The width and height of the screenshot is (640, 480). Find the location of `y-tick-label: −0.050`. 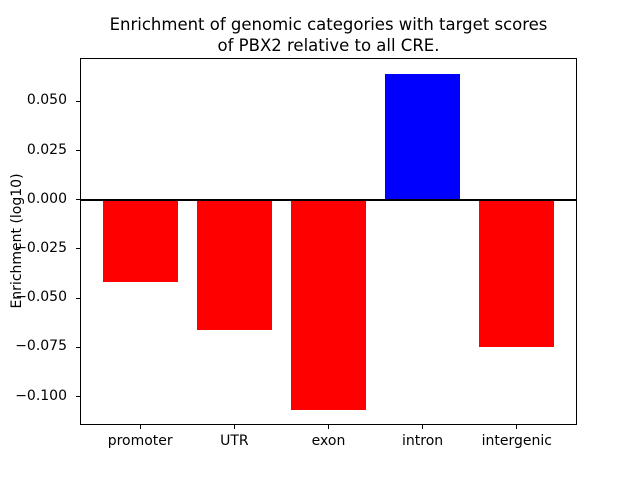

y-tick-label: −0.050 is located at coordinates (41, 297).